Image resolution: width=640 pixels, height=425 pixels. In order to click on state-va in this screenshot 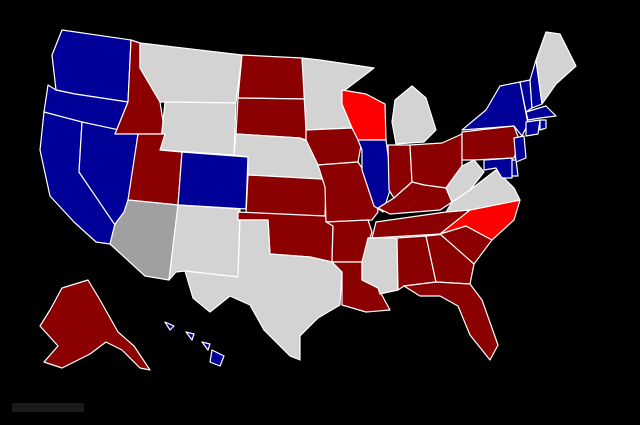, I will do `click(483, 191)`.